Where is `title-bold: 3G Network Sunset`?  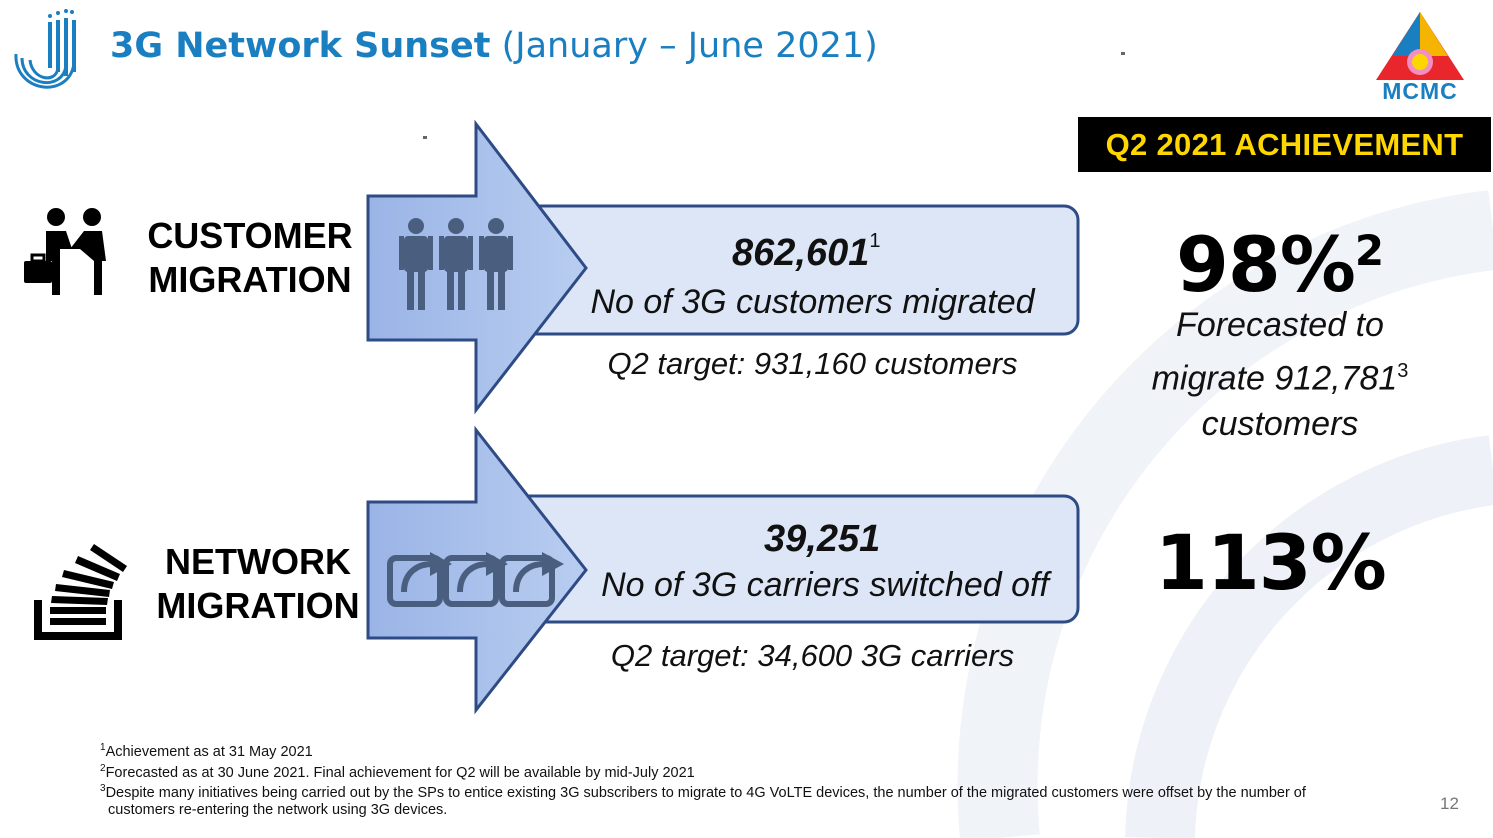 title-bold: 3G Network Sunset is located at coordinates (300, 46).